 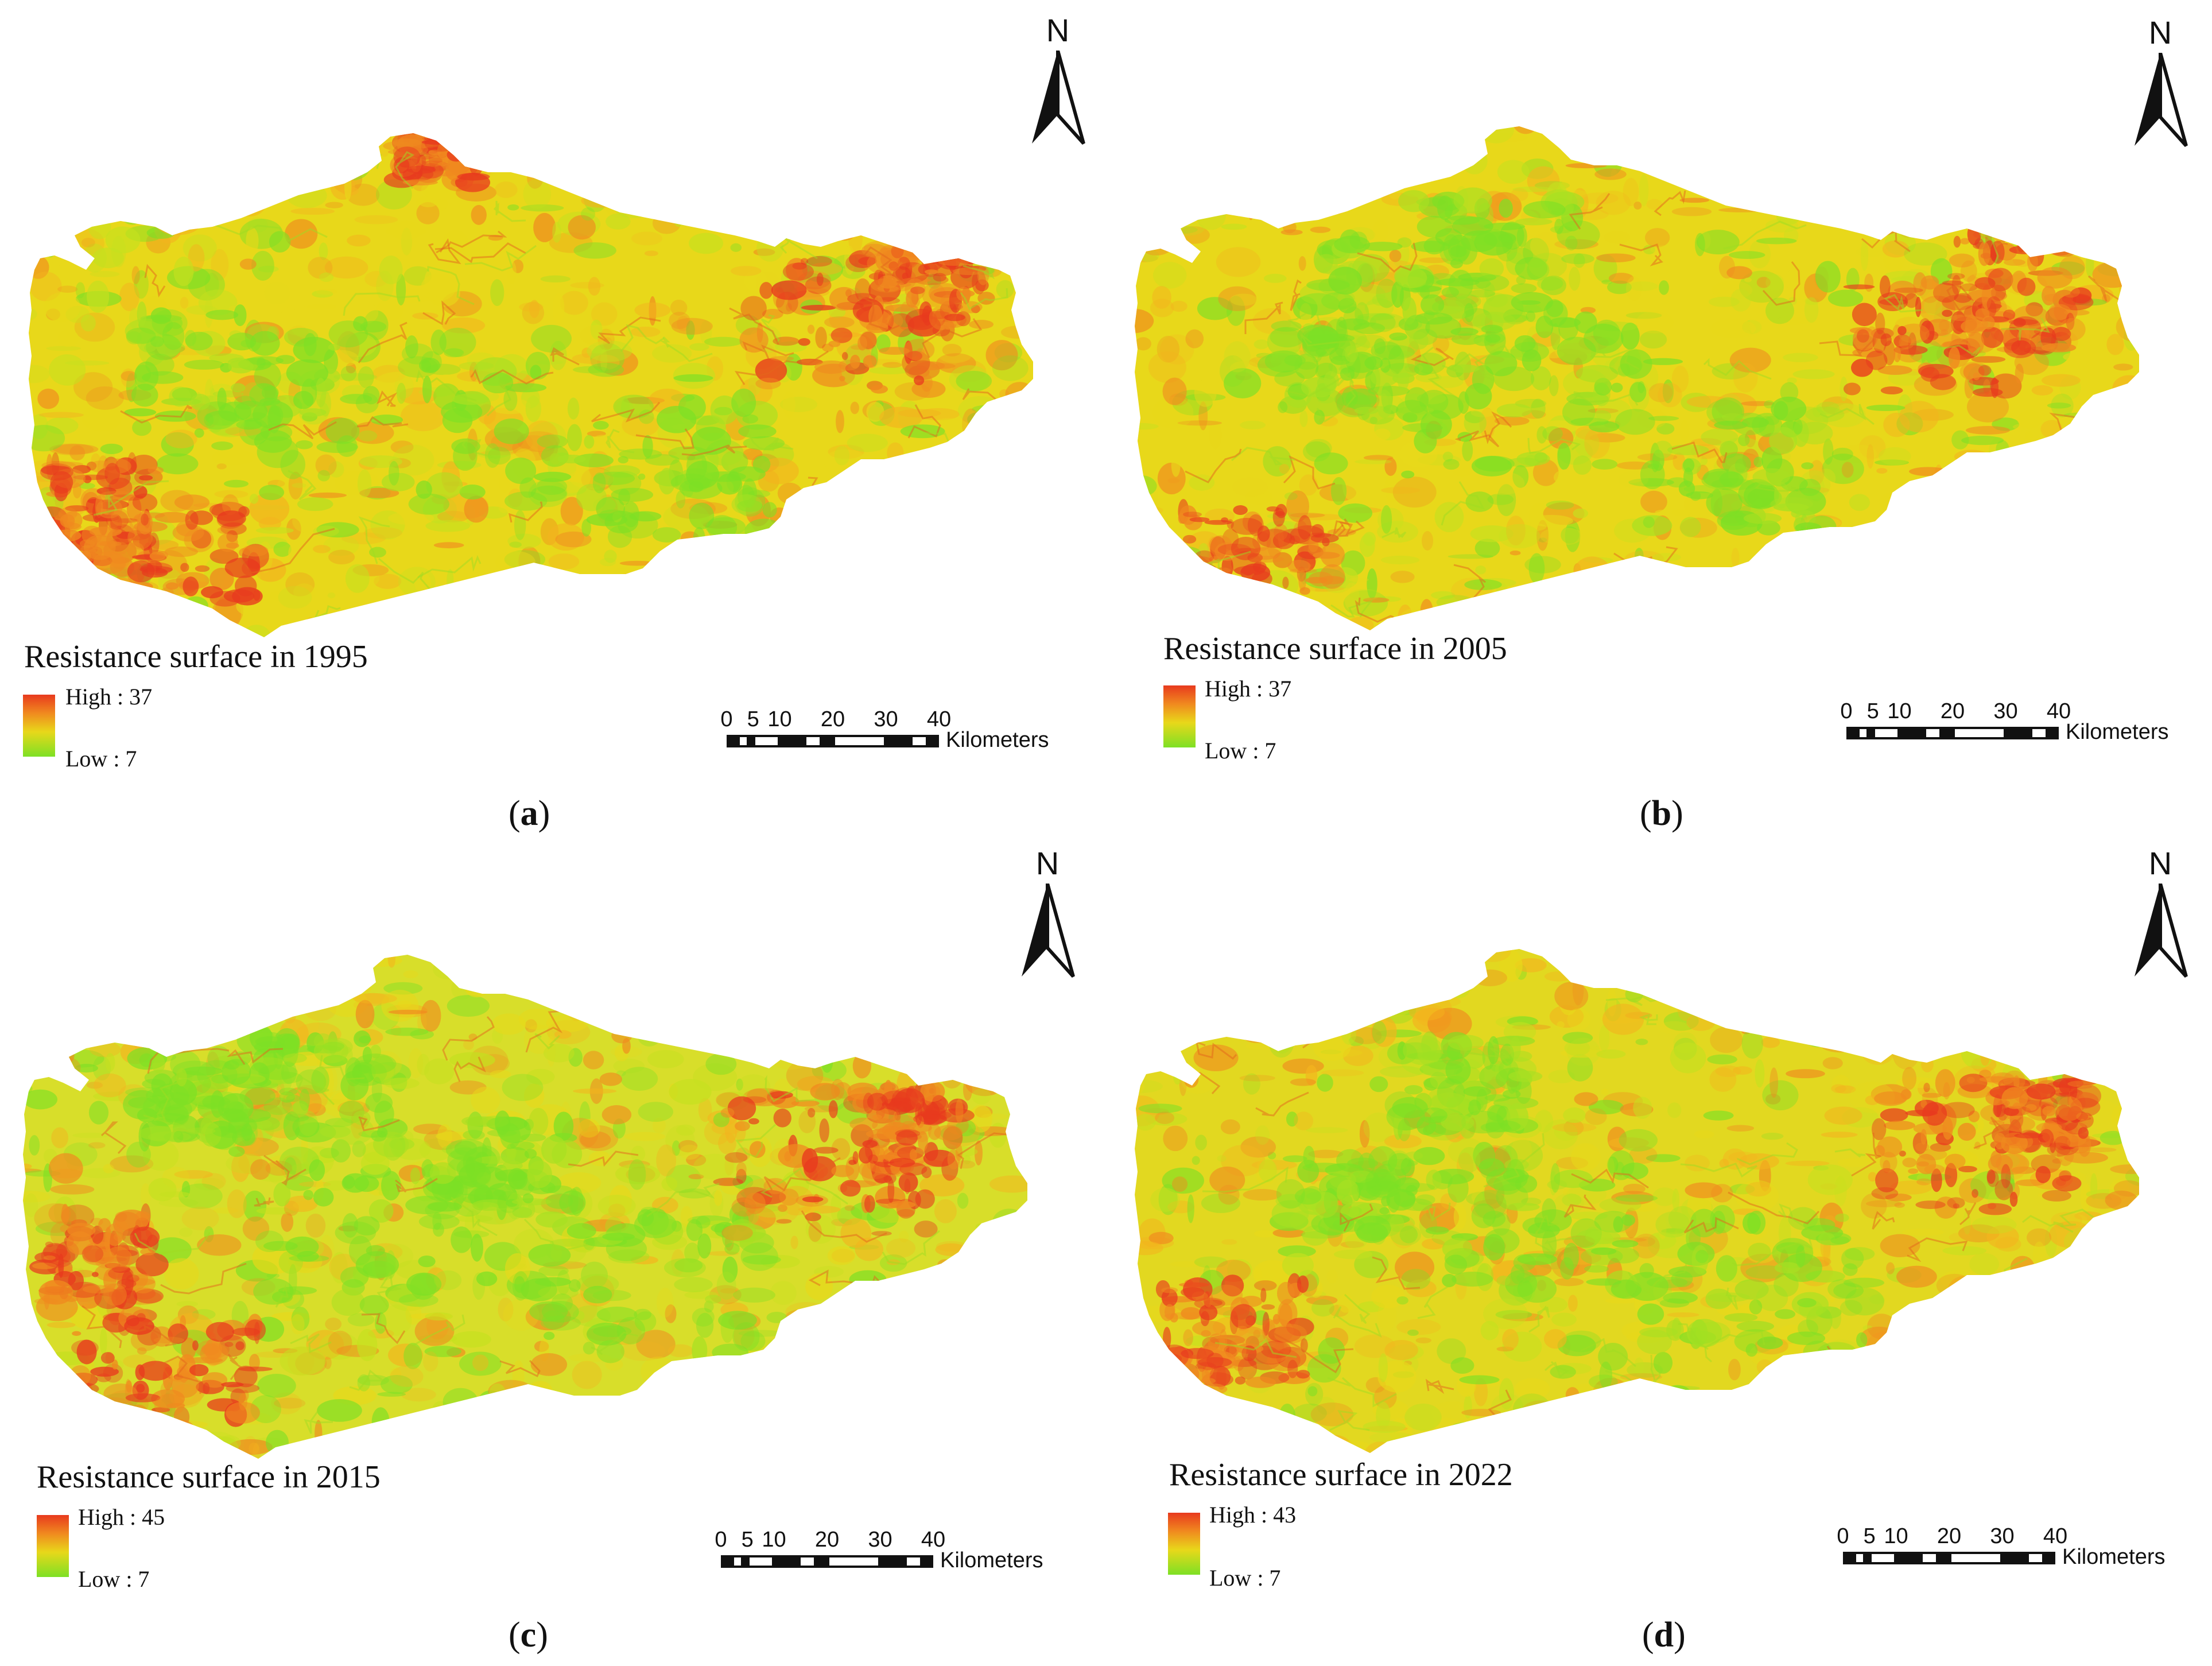 What do you see at coordinates (1664, 1635) in the screenshot?
I see `panel-label: (d)` at bounding box center [1664, 1635].